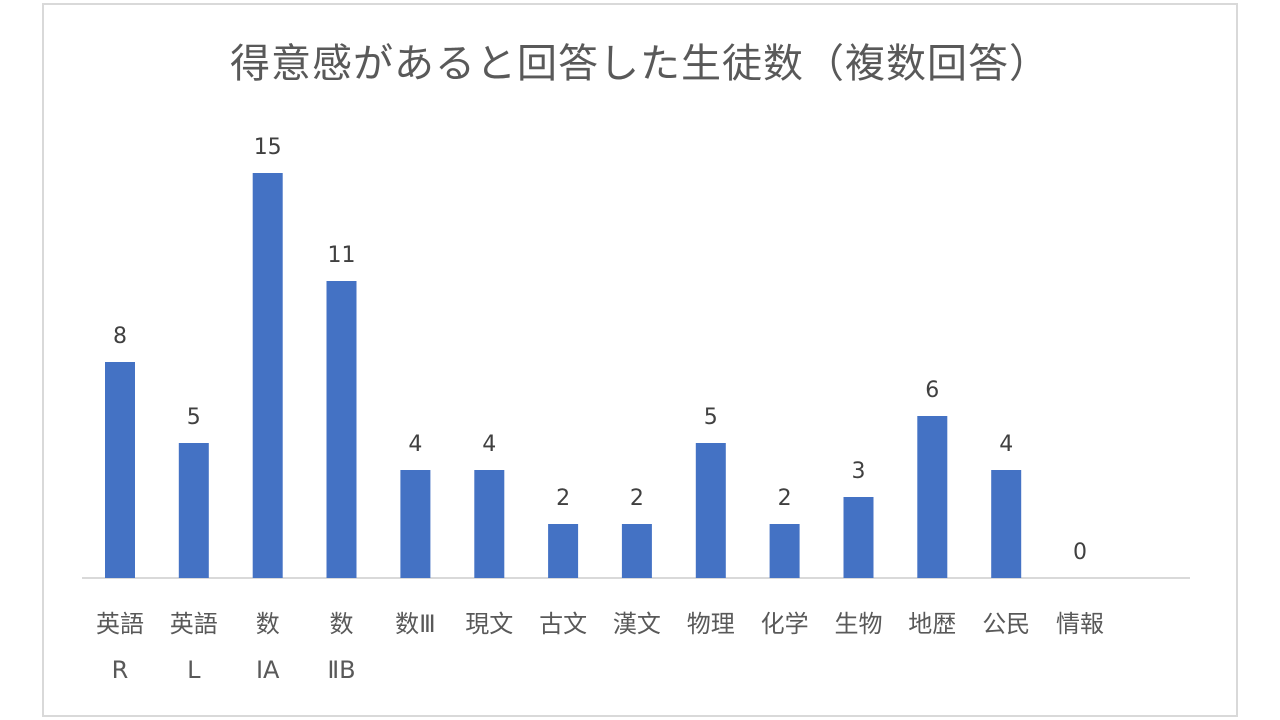  What do you see at coordinates (415, 624) in the screenshot?
I see `category-label-4: 数Ⅲ` at bounding box center [415, 624].